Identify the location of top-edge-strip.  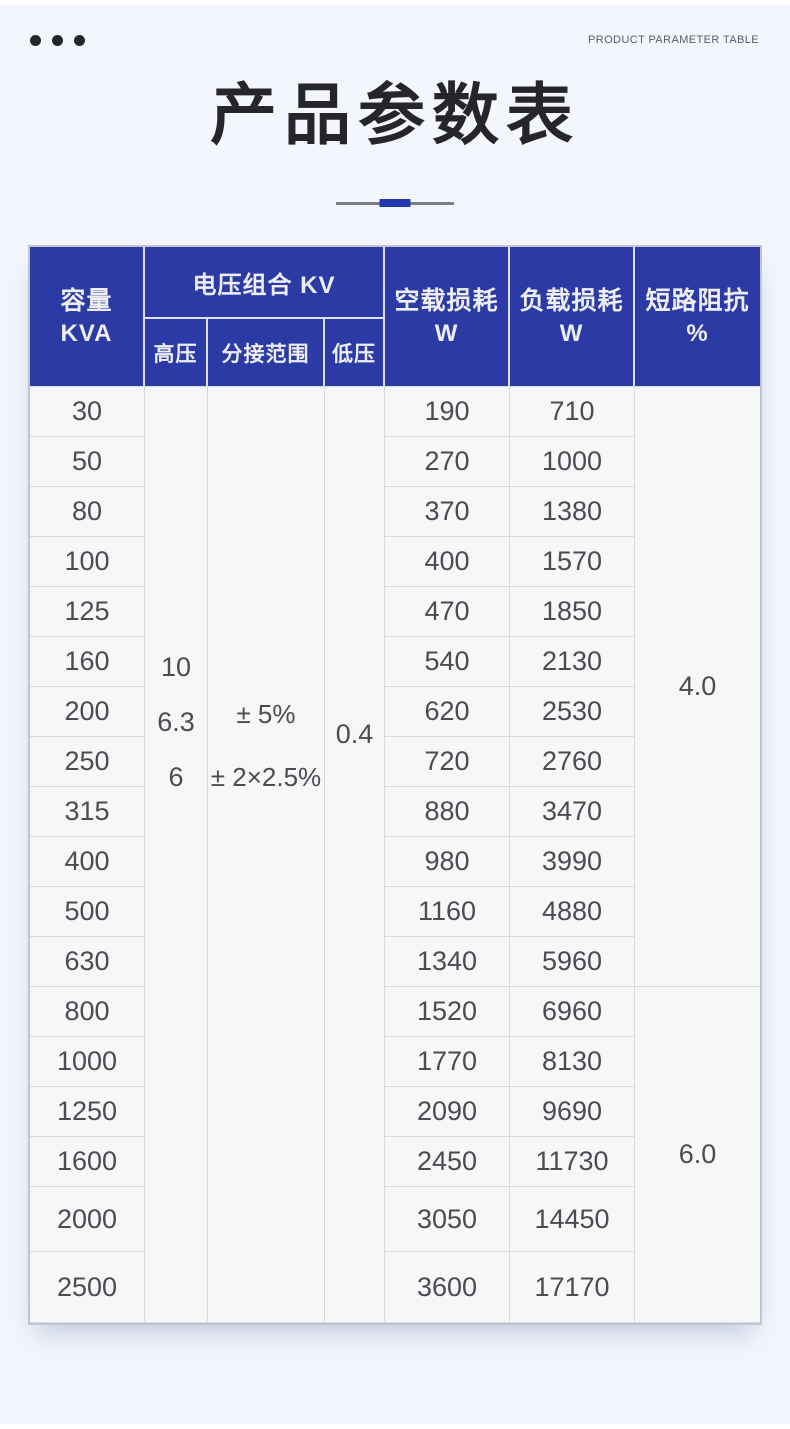
(395, 2).